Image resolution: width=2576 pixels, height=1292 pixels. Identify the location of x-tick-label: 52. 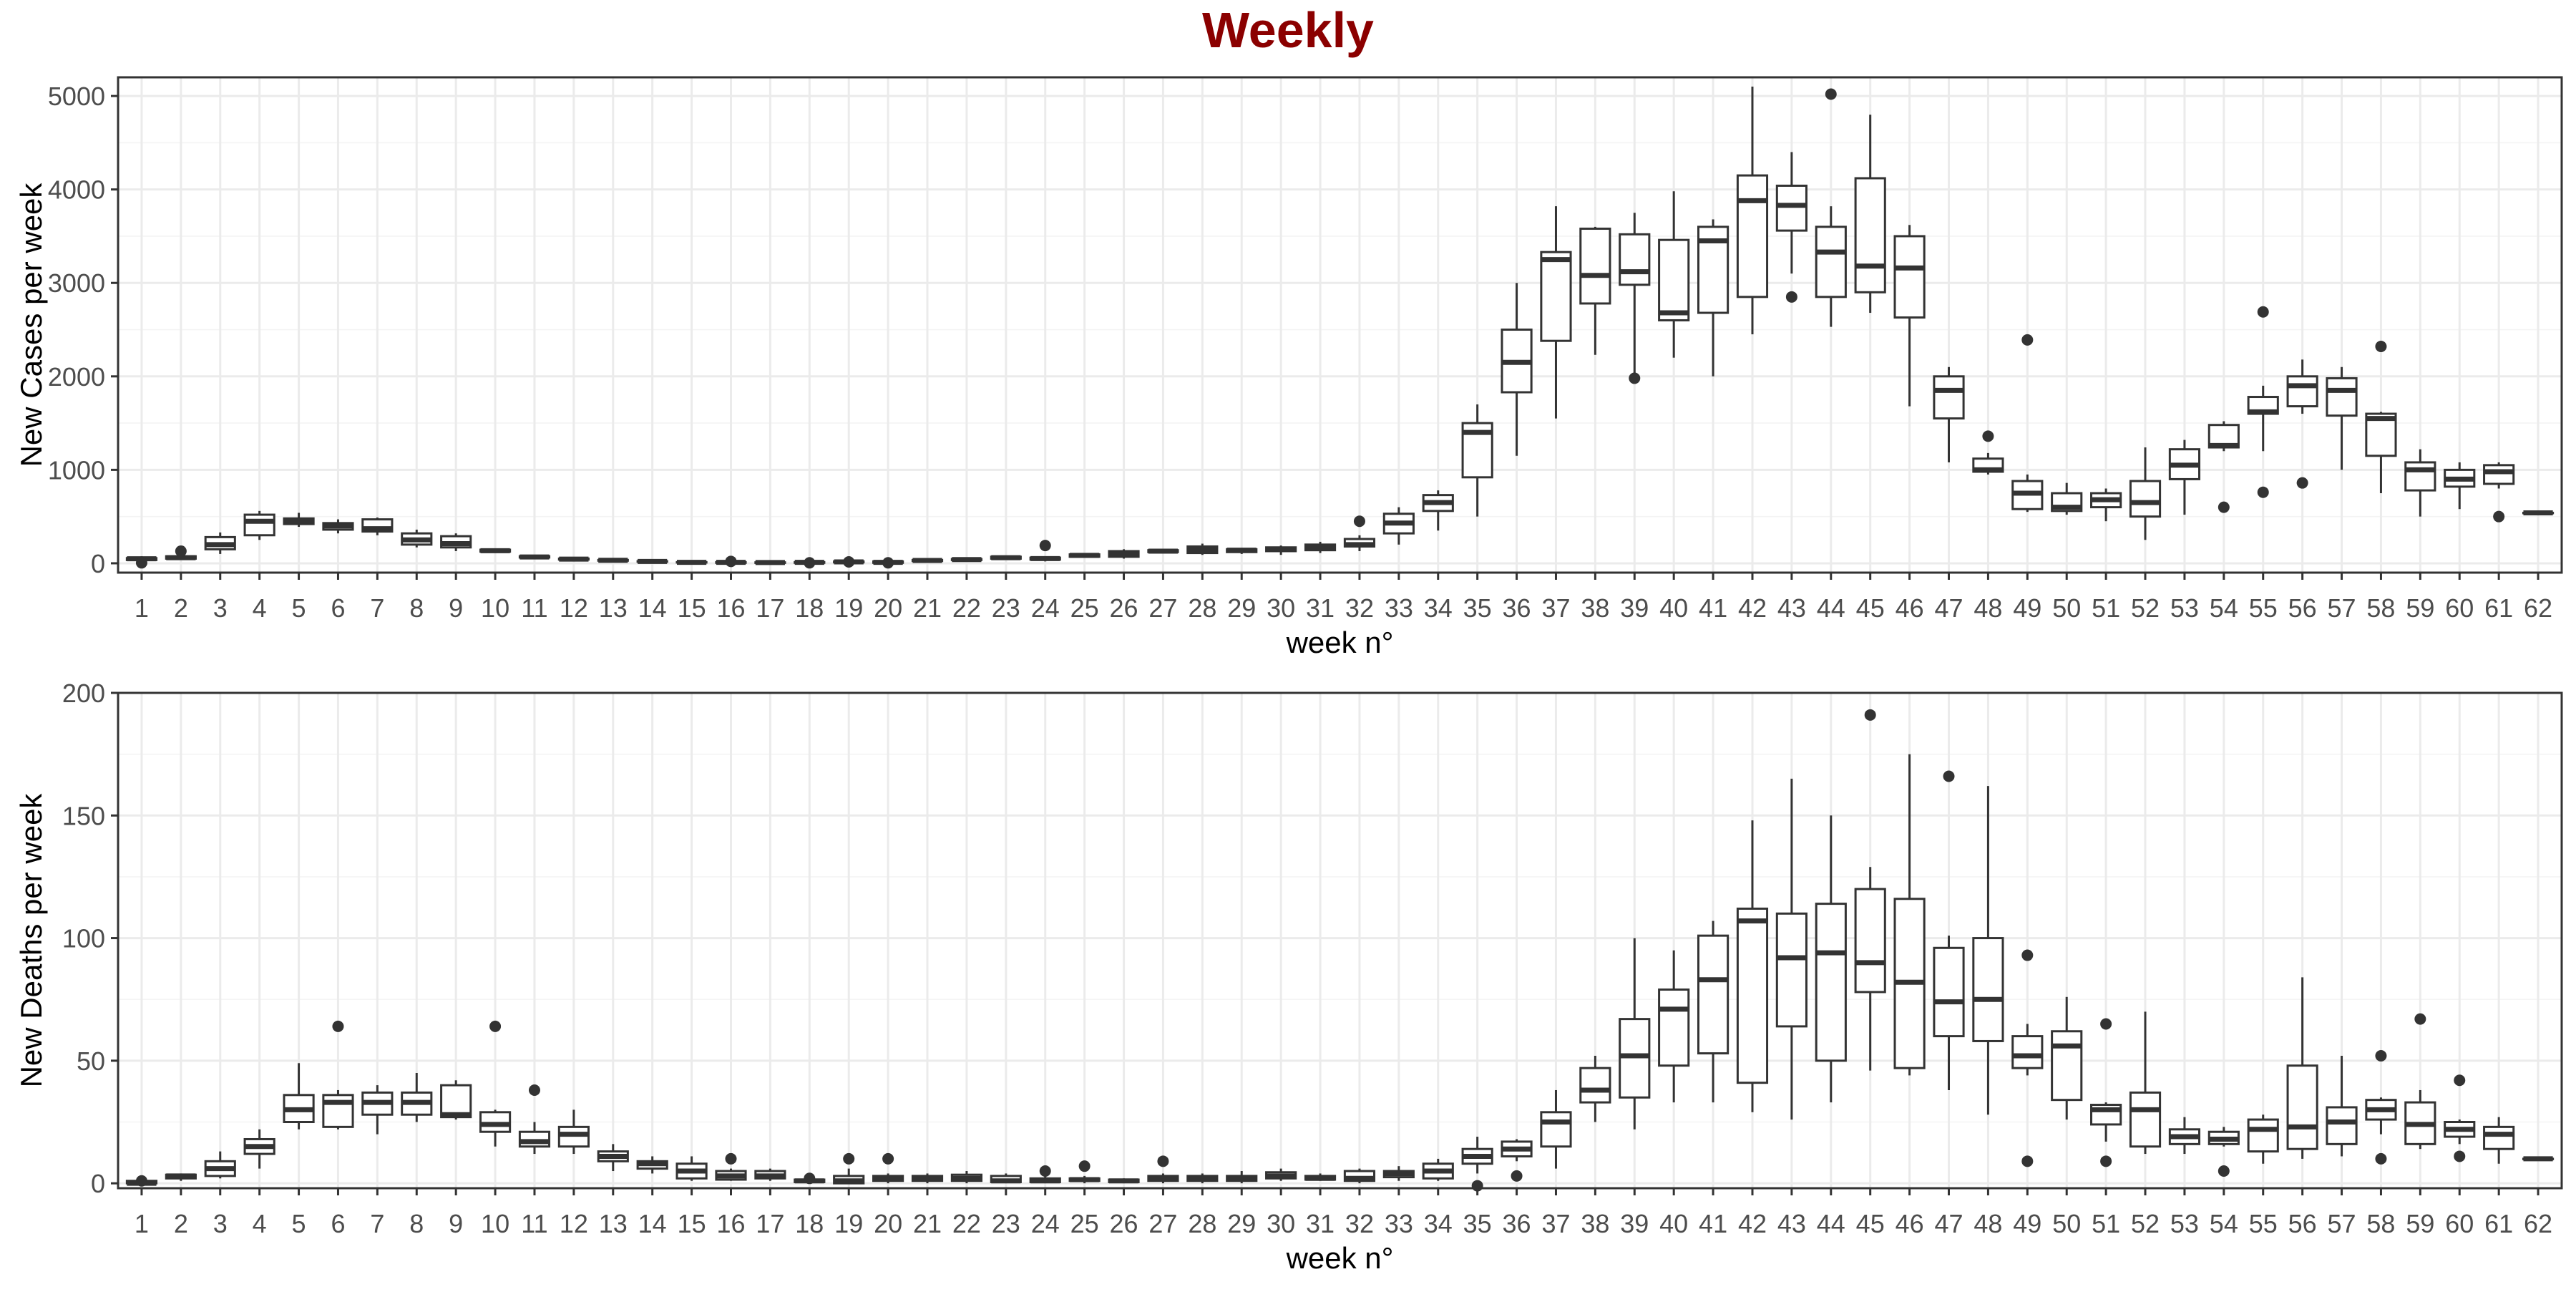
(2145, 608).